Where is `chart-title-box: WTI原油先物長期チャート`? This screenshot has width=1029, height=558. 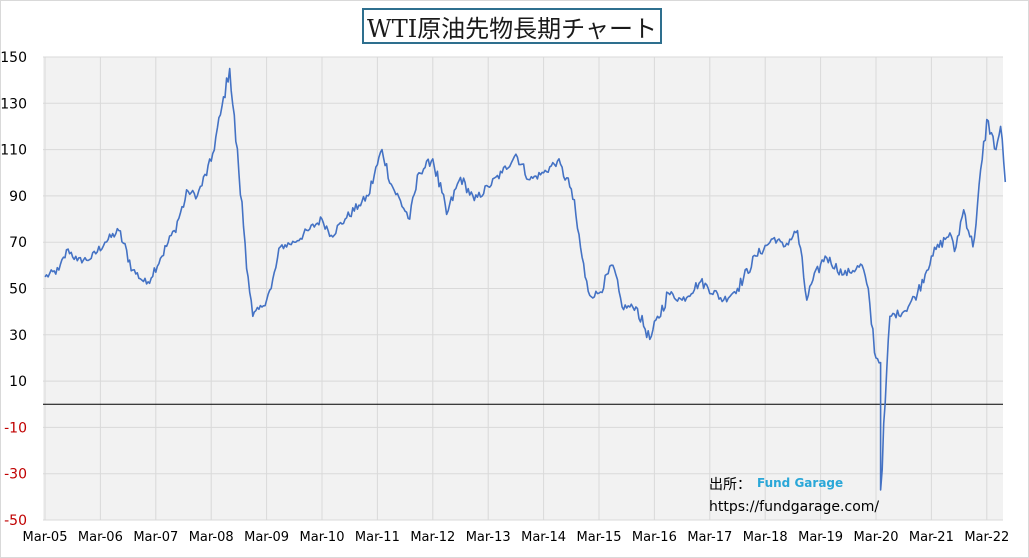
chart-title-box: WTI原油先物長期チャート is located at coordinates (512, 26).